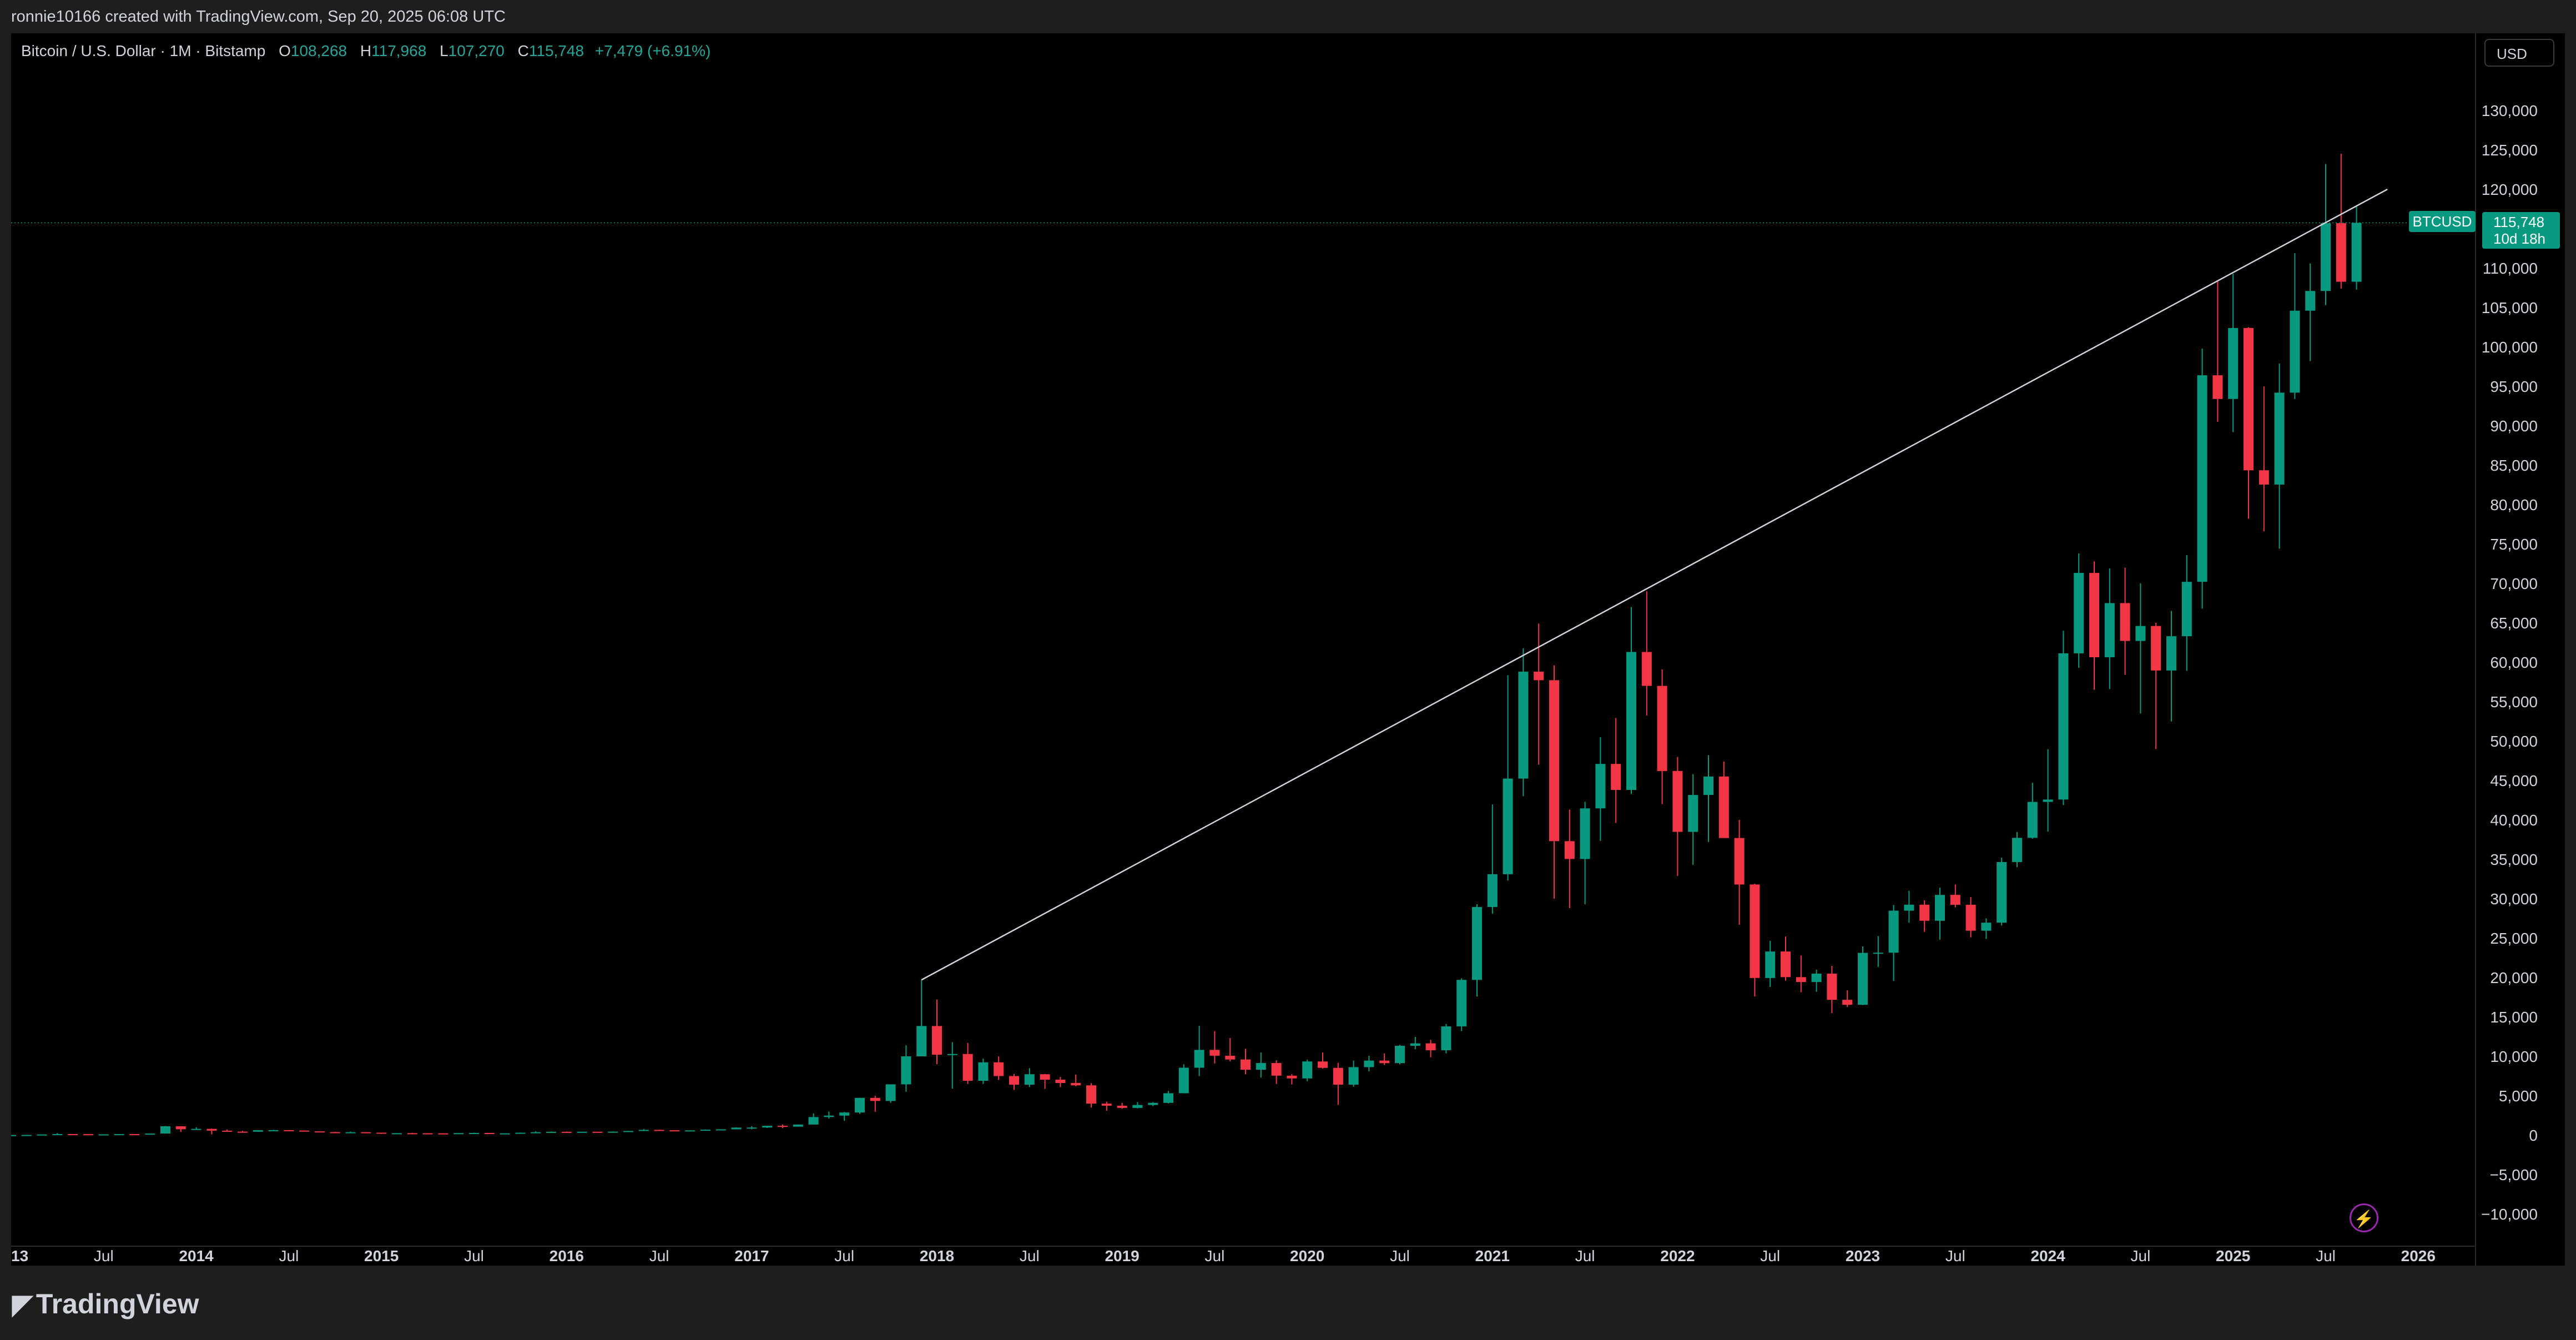  What do you see at coordinates (653, 50) in the screenshot?
I see `change-value: +7,479 (+6.91%)` at bounding box center [653, 50].